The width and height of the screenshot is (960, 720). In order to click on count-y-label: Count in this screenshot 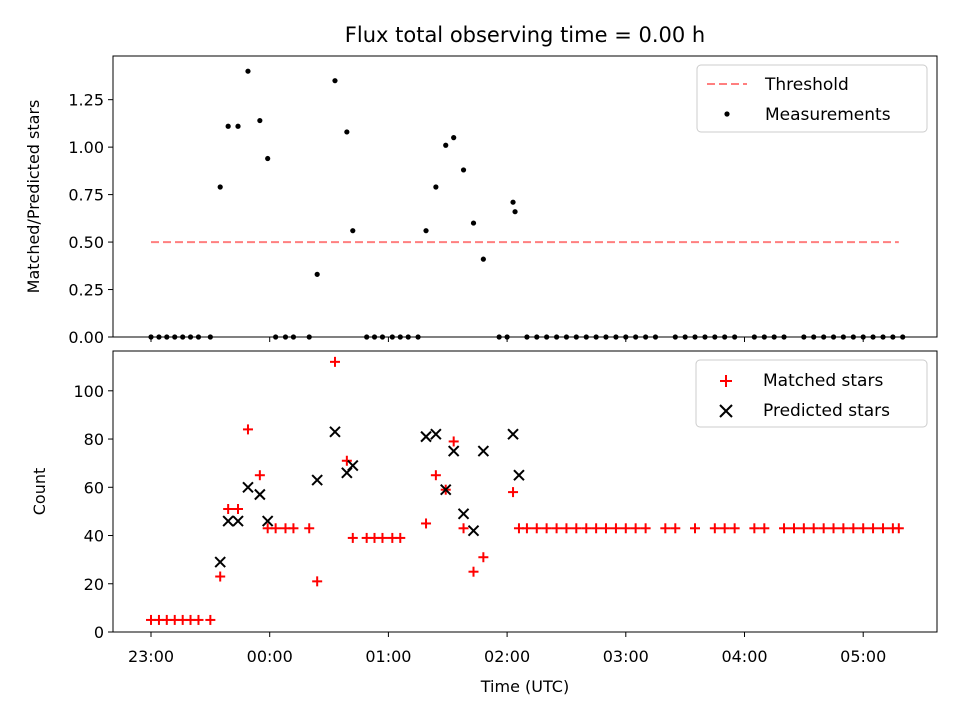, I will do `click(39, 492)`.